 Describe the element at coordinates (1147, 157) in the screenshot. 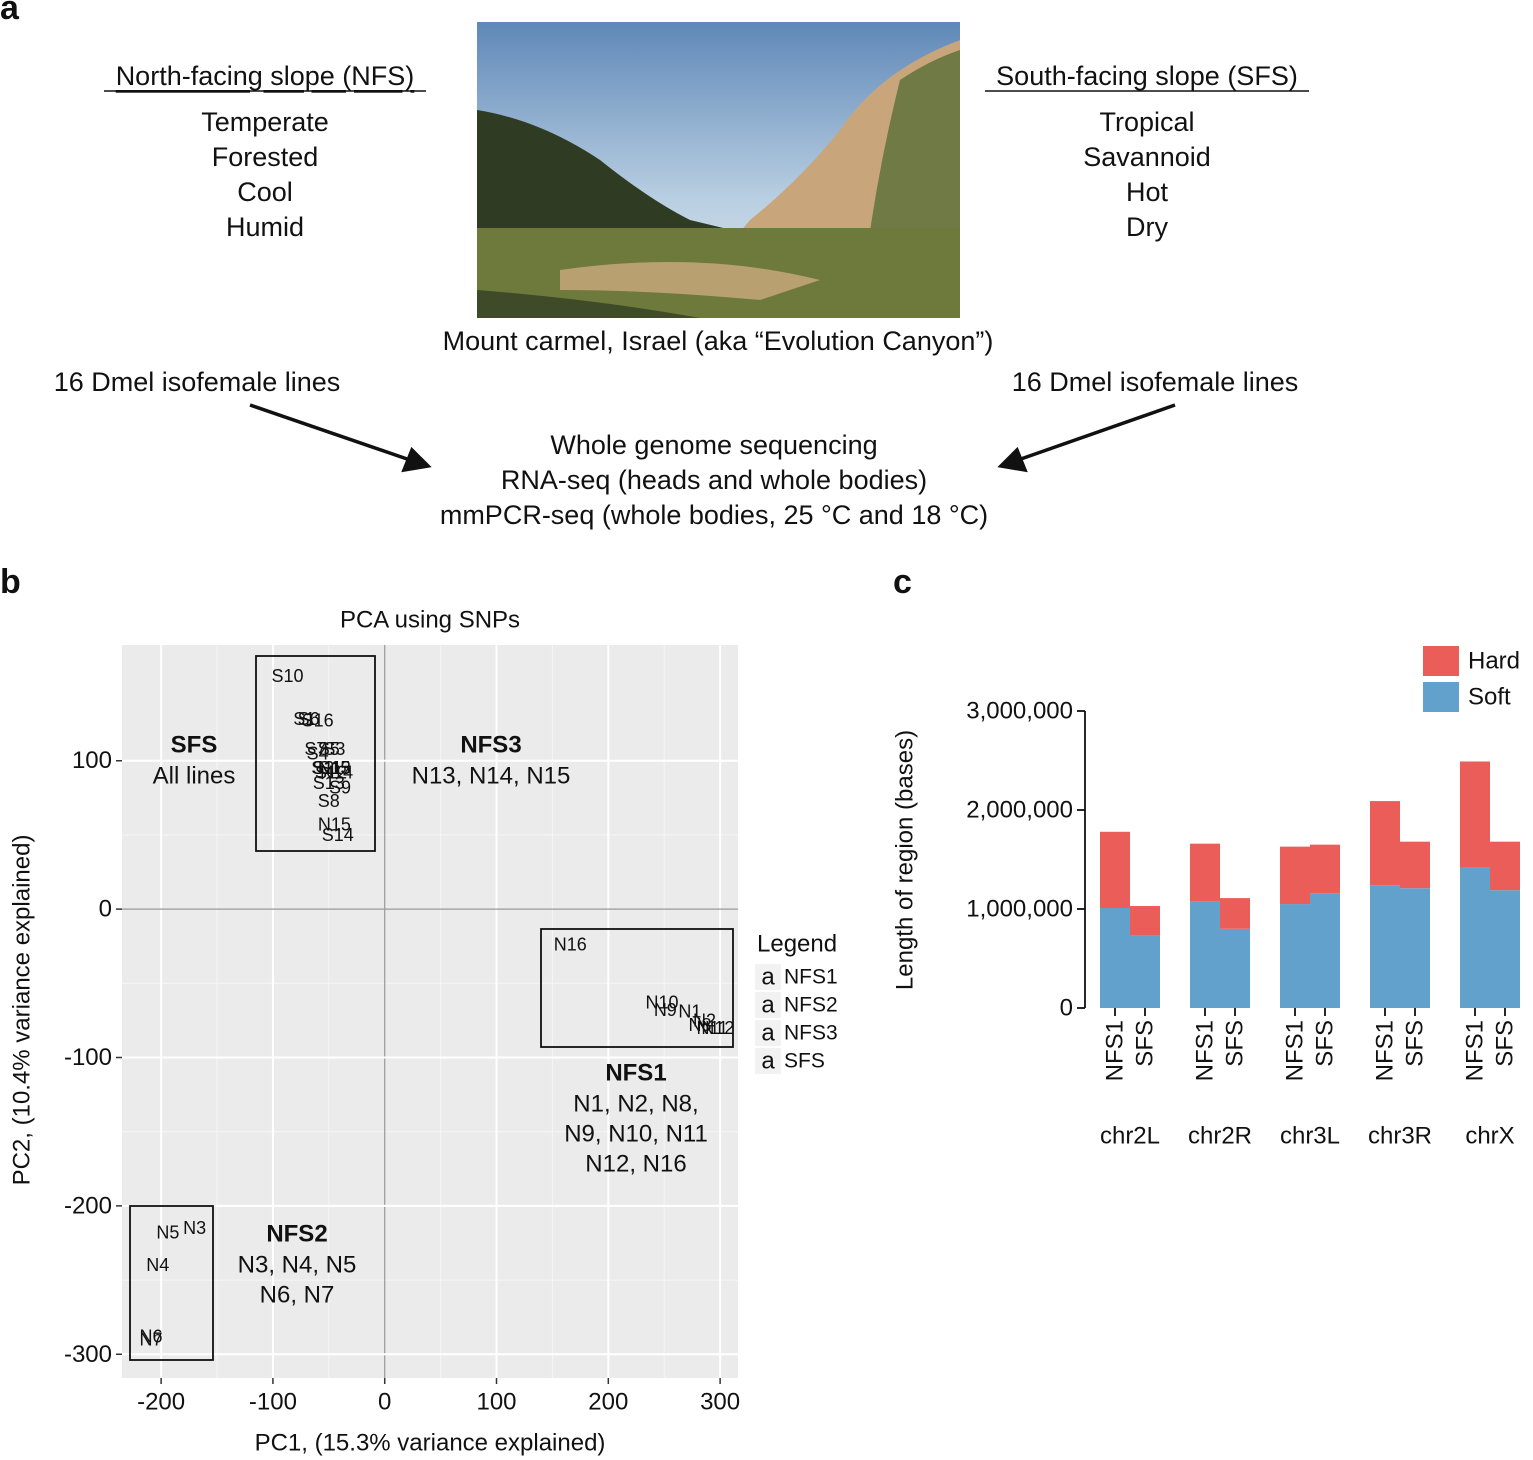

I see `trait: Savannoid` at that location.